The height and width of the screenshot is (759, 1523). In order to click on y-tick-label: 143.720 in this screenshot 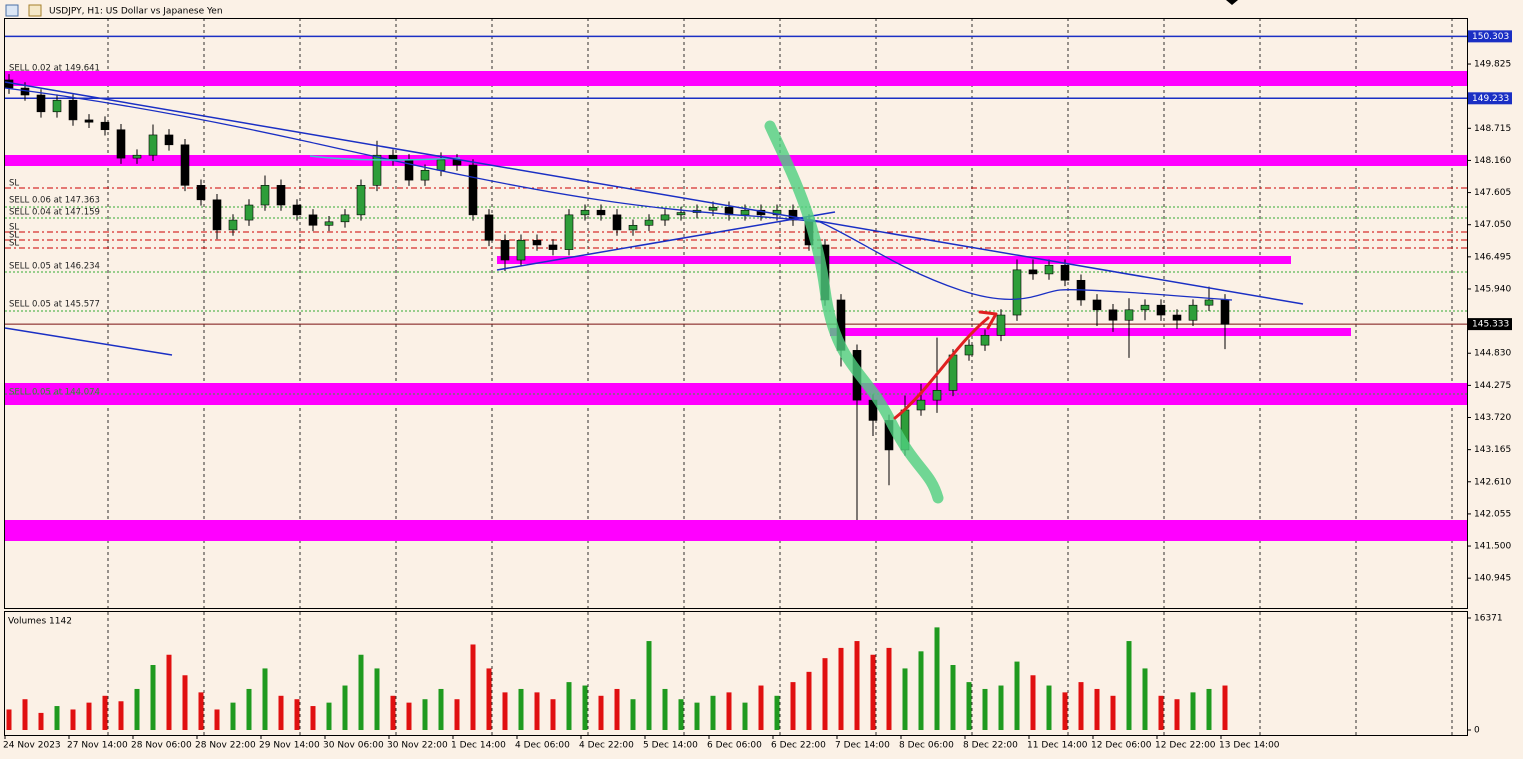, I will do `click(1492, 418)`.